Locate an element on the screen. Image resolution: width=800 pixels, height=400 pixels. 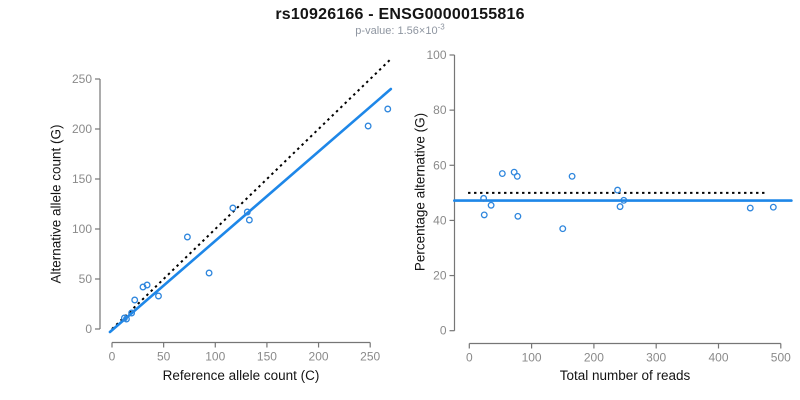
pvalue-text: p-value: 1.56×10 is located at coordinates (396, 31).